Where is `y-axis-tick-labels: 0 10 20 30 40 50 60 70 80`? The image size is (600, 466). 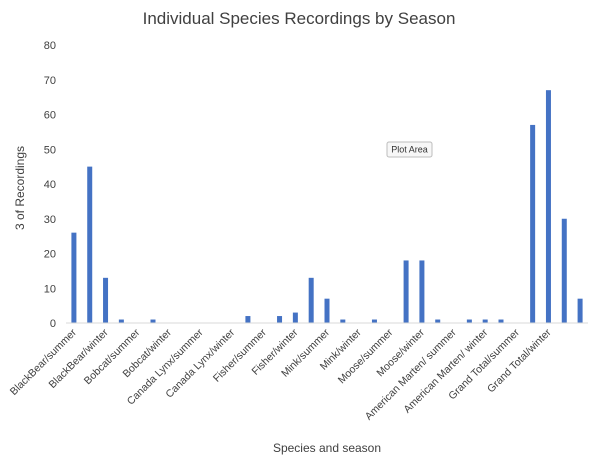
y-axis-tick-labels: 0 10 20 30 40 50 60 70 80 is located at coordinates (50, 185).